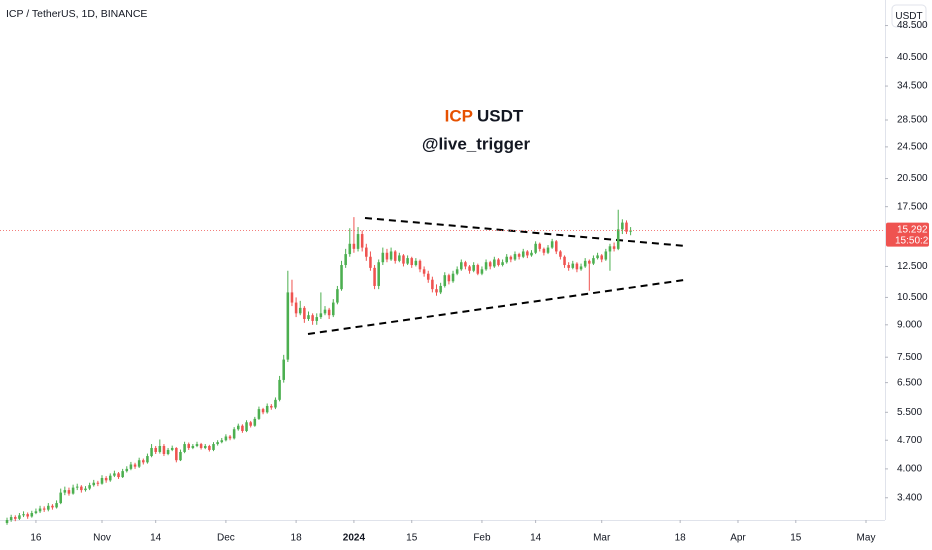 This screenshot has width=932, height=550. What do you see at coordinates (909, 382) in the screenshot?
I see `y-tick-label: 6.500` at bounding box center [909, 382].